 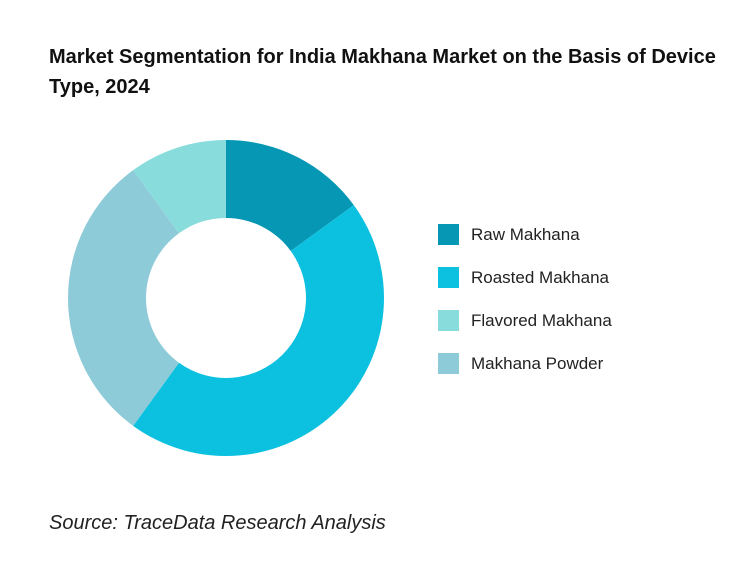 I want to click on legend-item-flavored-makhana: Flavored Makhana, so click(x=525, y=320).